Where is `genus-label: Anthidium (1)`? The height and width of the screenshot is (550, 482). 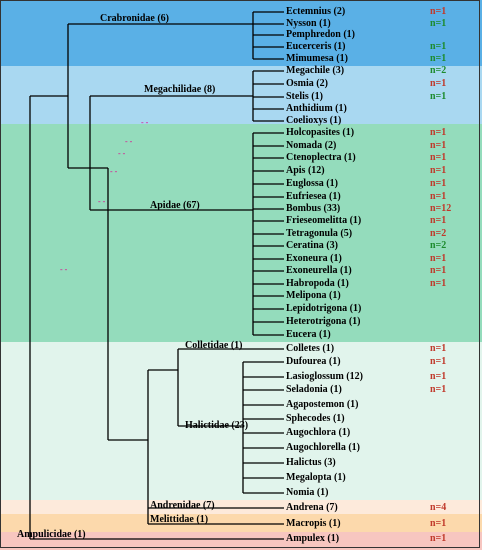
genus-label: Anthidium (1) is located at coordinates (316, 108).